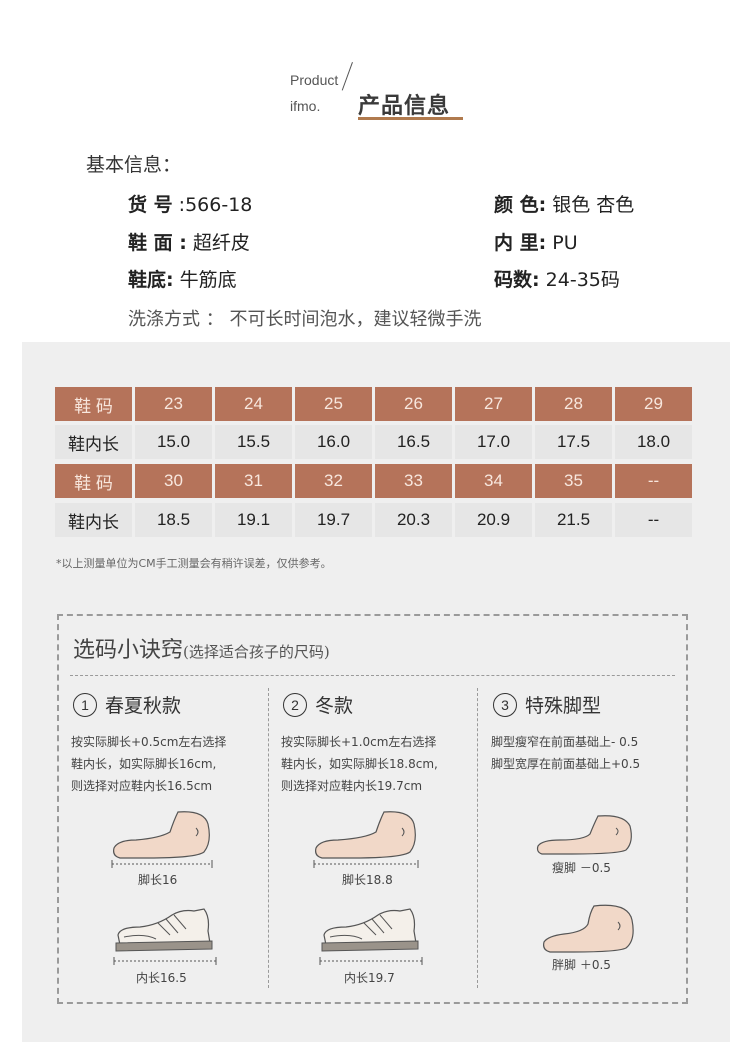  What do you see at coordinates (150, 205) in the screenshot?
I see `info-label: 货 号` at bounding box center [150, 205].